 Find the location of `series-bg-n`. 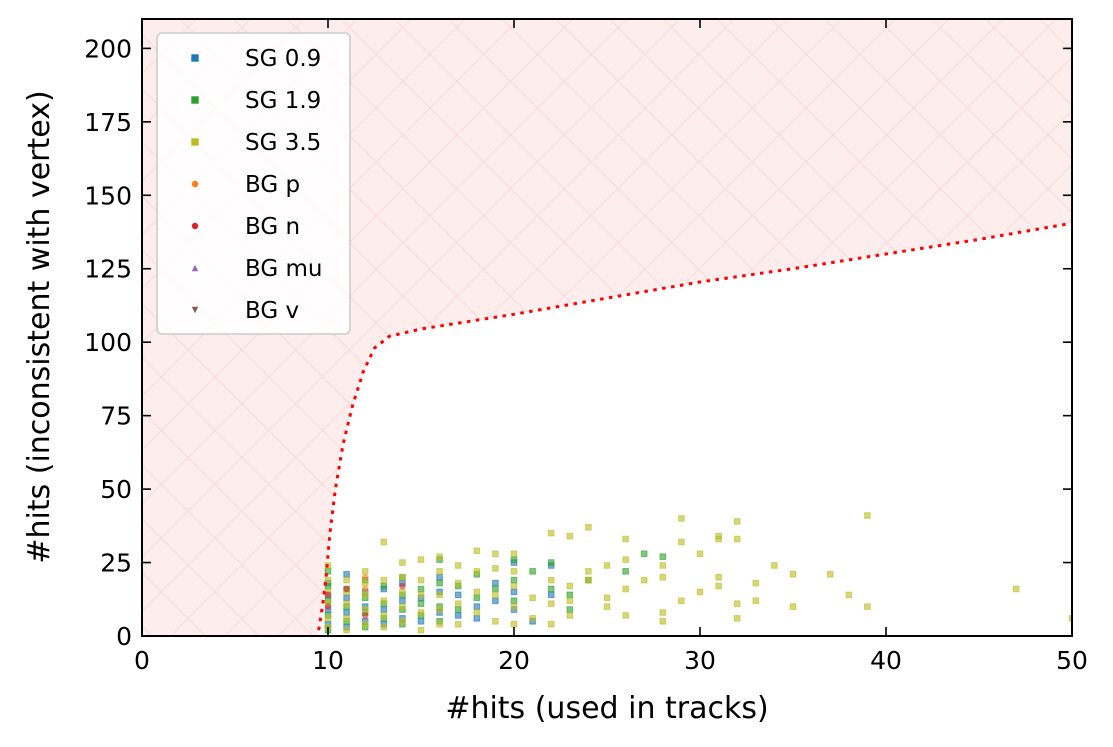

series-bg-n is located at coordinates (365, 600).